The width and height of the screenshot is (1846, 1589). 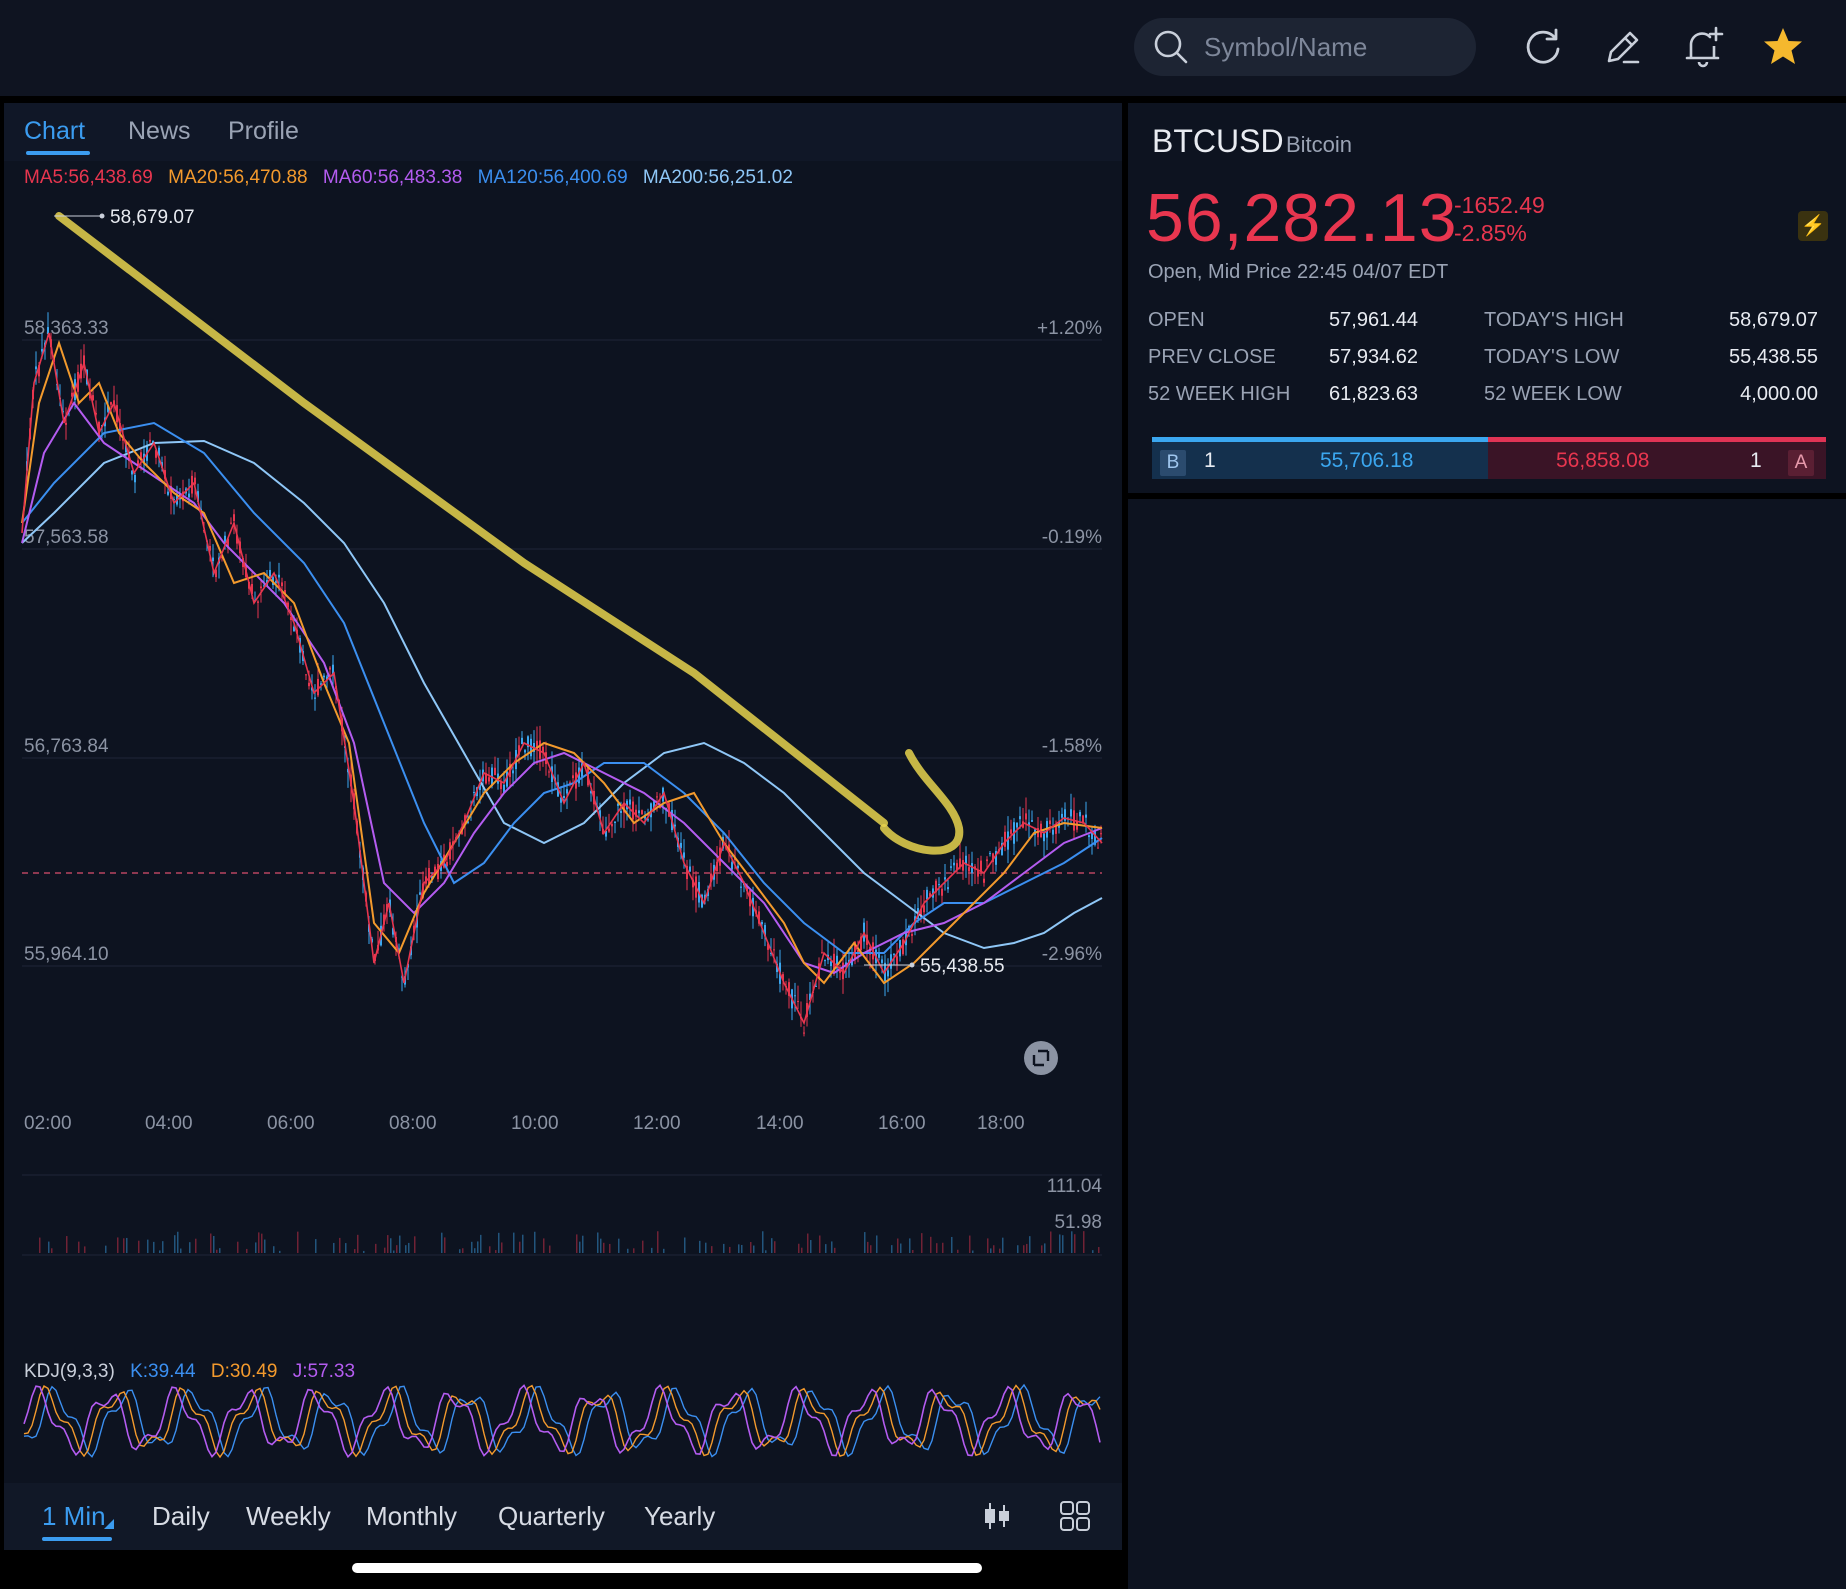 I want to click on tab-news: News, so click(x=159, y=131).